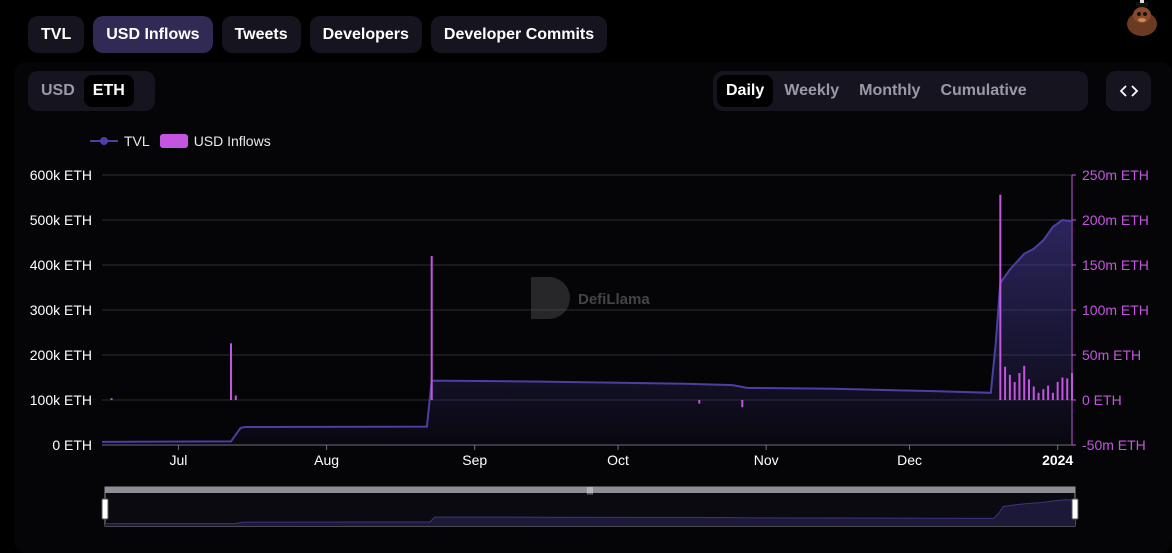 This screenshot has width=1172, height=553. Describe the element at coordinates (61, 265) in the screenshot. I see `left-tick-label: 400k ETH` at that location.